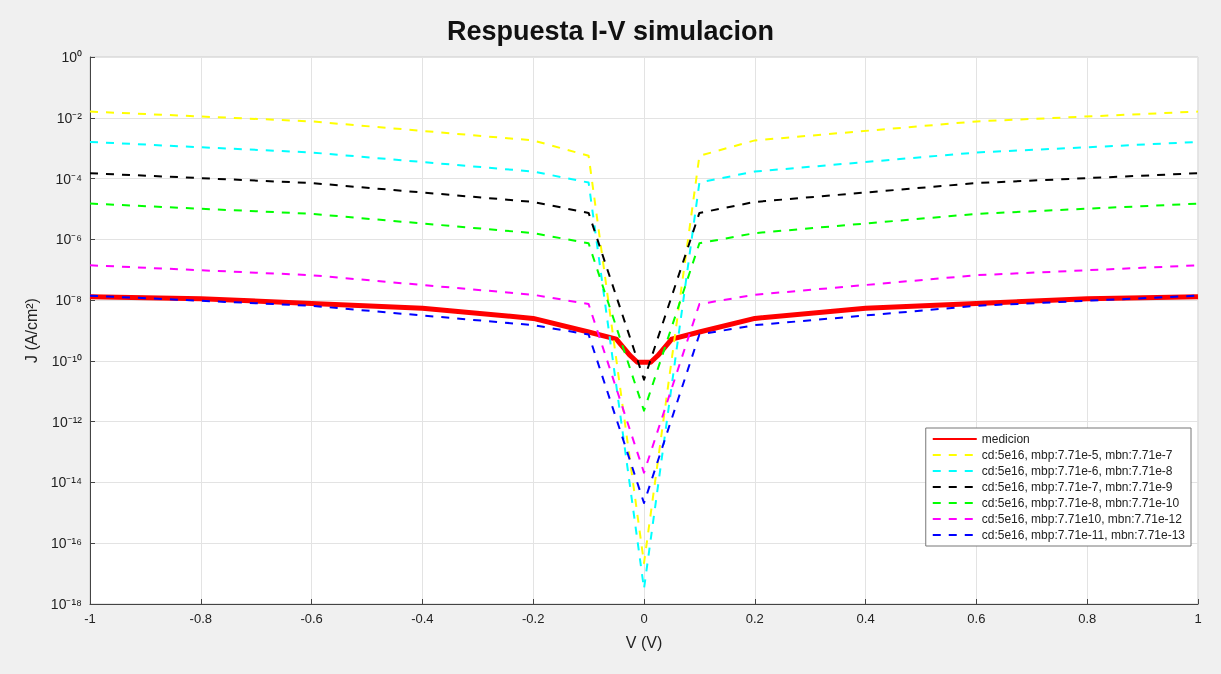  I want to click on x-tick-label: 0.8, so click(1087, 618).